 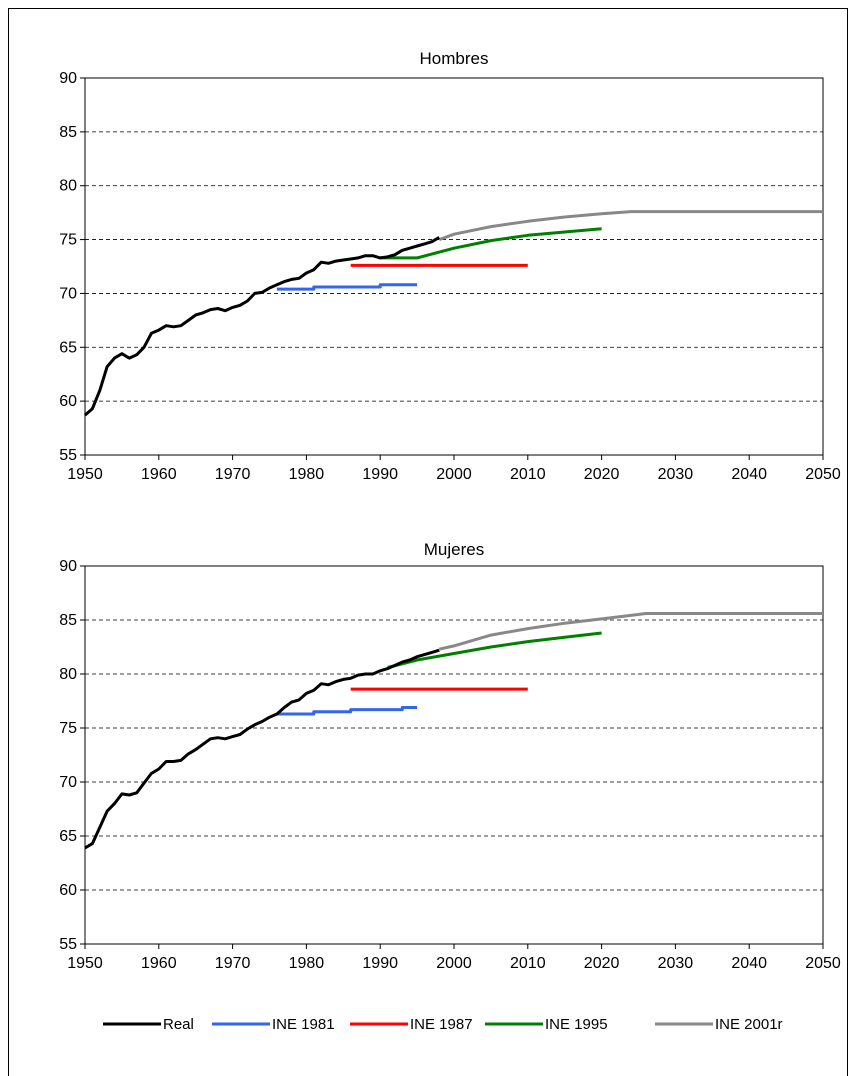 I want to click on legend-label-ine-1995: INE 1995, so click(x=576, y=1024).